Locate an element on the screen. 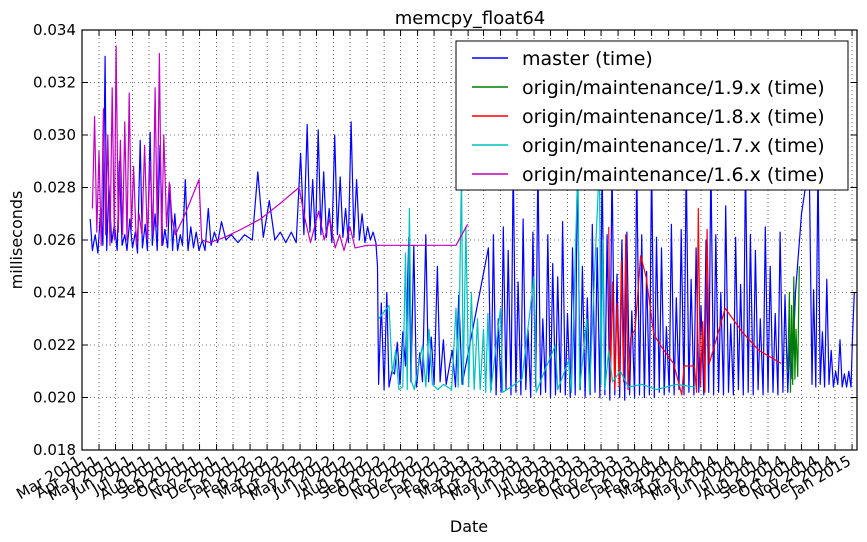 The height and width of the screenshot is (542, 867). y-tick-label: 0.028 is located at coordinates (54, 188).